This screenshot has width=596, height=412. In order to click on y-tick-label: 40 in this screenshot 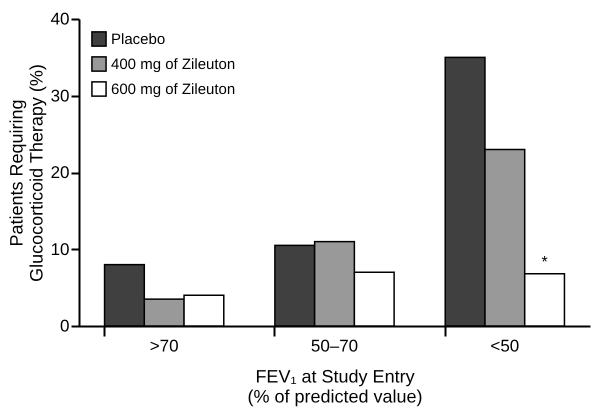, I will do `click(60, 19)`.